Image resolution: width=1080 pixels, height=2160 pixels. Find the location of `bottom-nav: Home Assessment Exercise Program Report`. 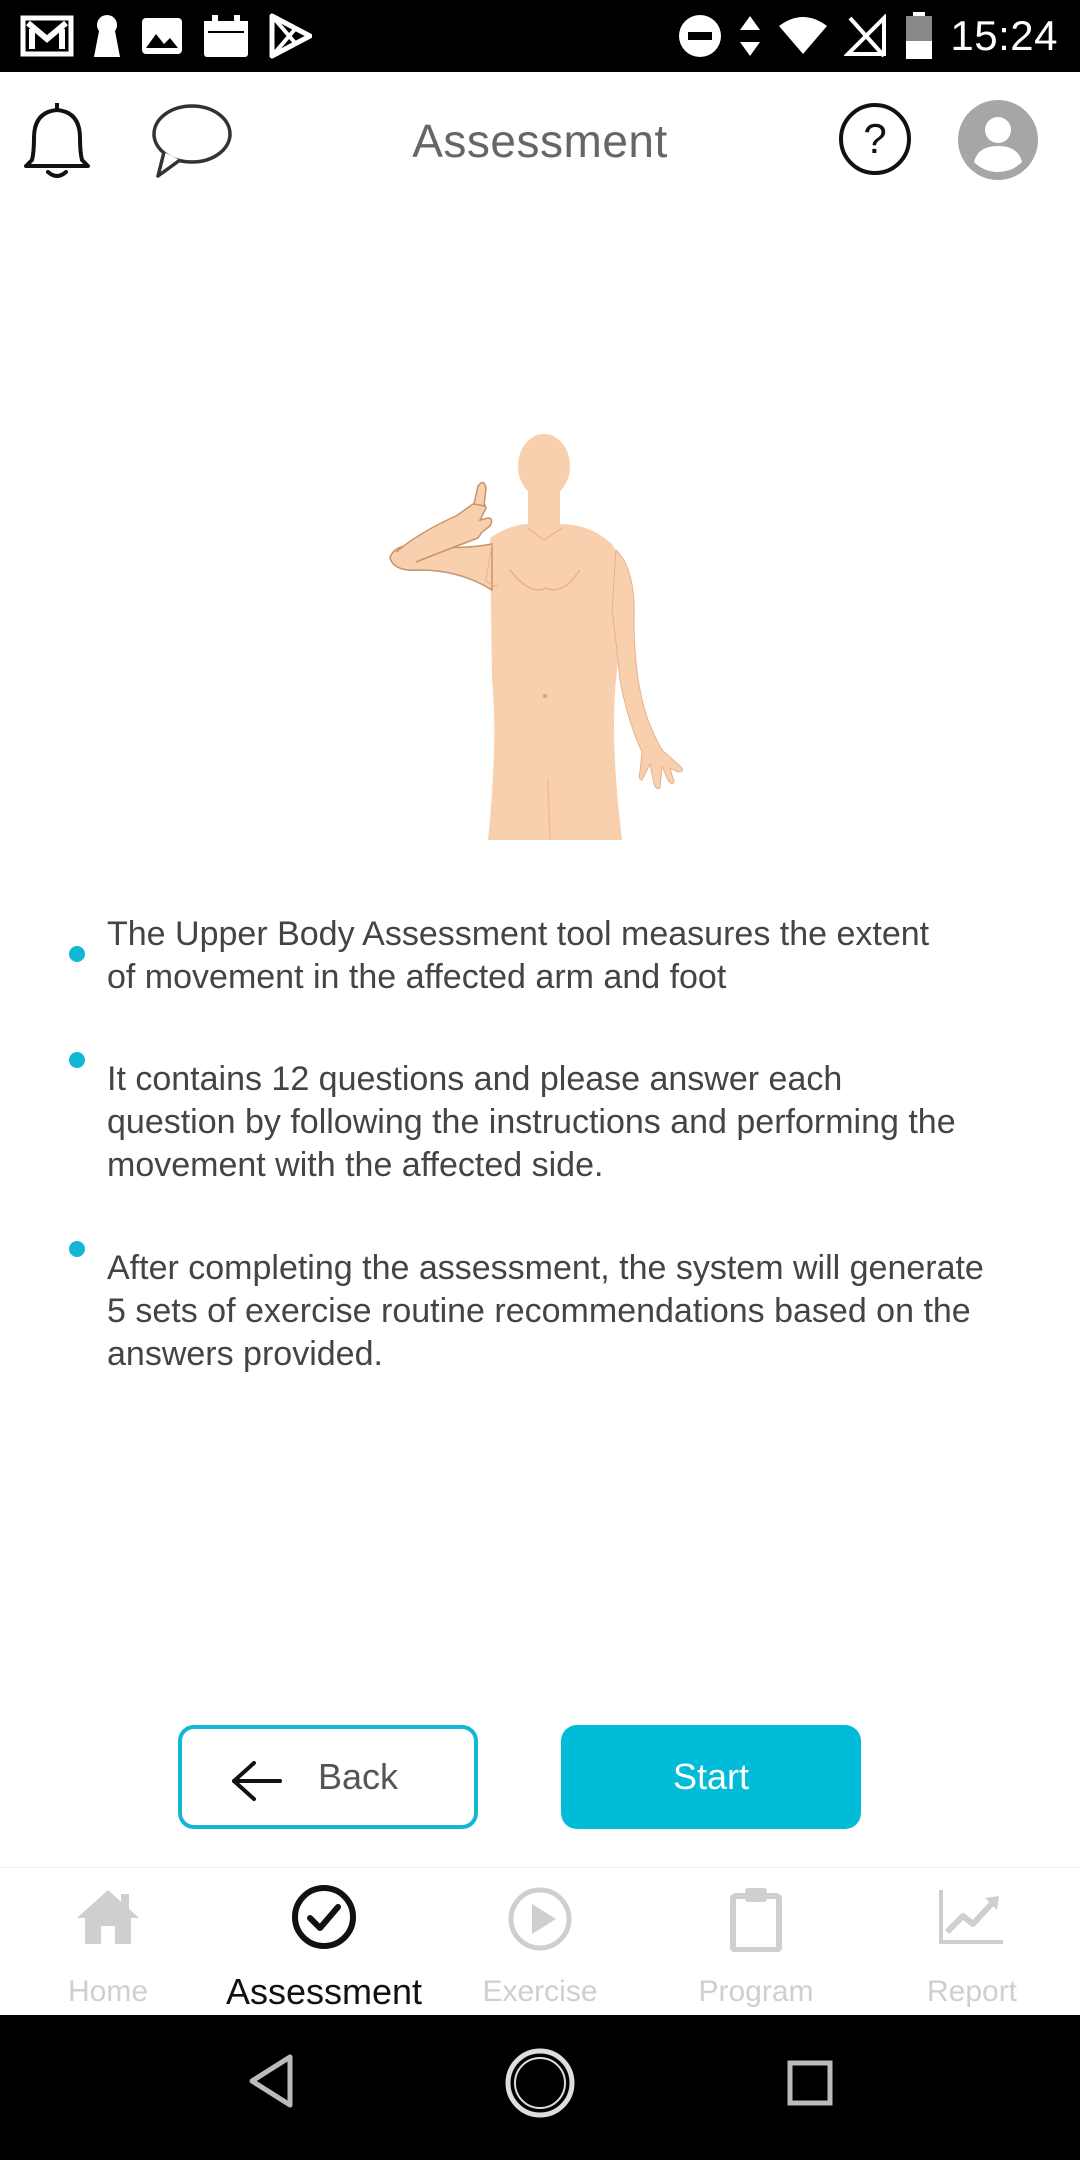

bottom-nav: Home Assessment Exercise Program Report is located at coordinates (540, 1941).